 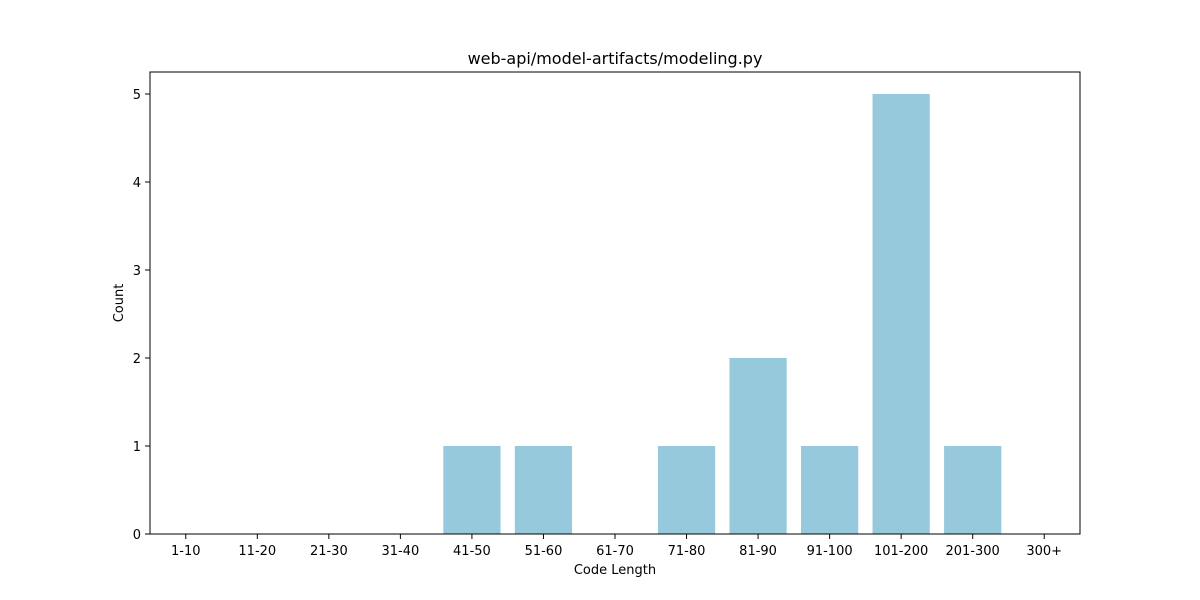 I want to click on x-tick-label: 201-300, so click(x=973, y=551).